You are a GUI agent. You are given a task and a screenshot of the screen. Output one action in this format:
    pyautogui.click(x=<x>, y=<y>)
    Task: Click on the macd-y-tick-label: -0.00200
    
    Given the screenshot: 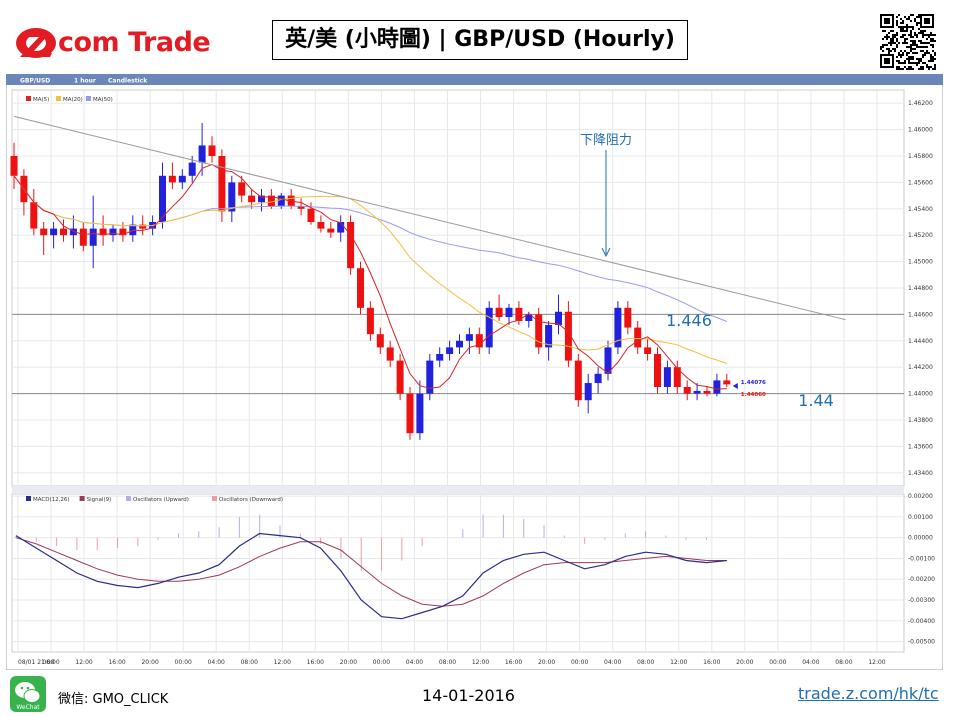 What is the action you would take?
    pyautogui.click(x=921, y=579)
    